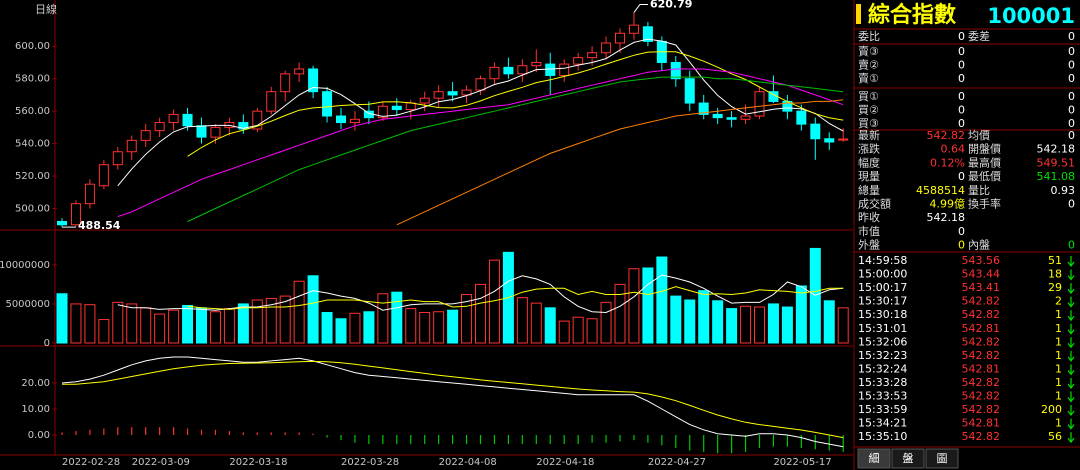 This screenshot has height=470, width=1080. What do you see at coordinates (802, 462) in the screenshot?
I see `x-tick-label: 2022-05-17` at bounding box center [802, 462].